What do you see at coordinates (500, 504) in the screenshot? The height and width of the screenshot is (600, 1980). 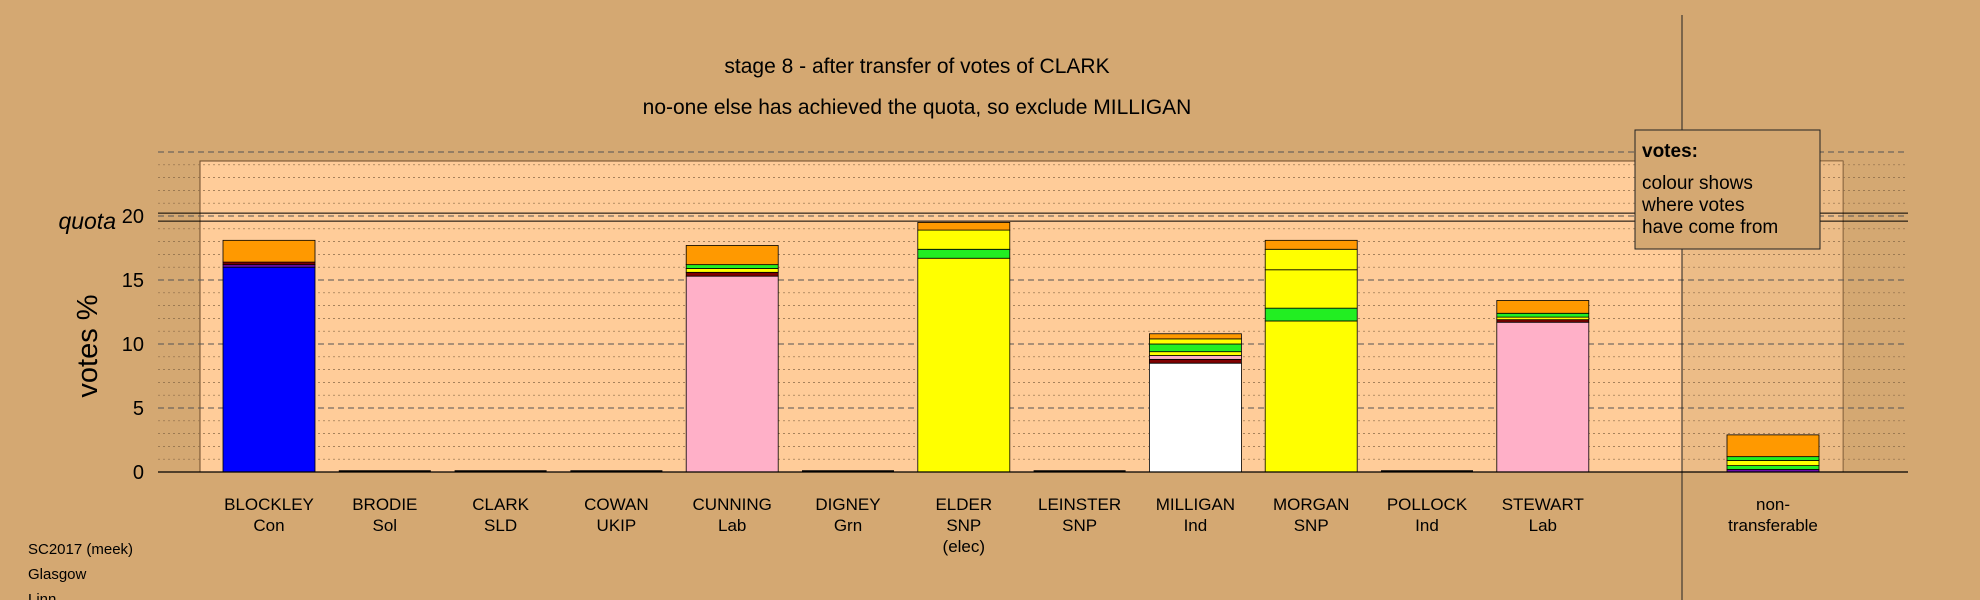 I see `candidate-name: CLARK` at bounding box center [500, 504].